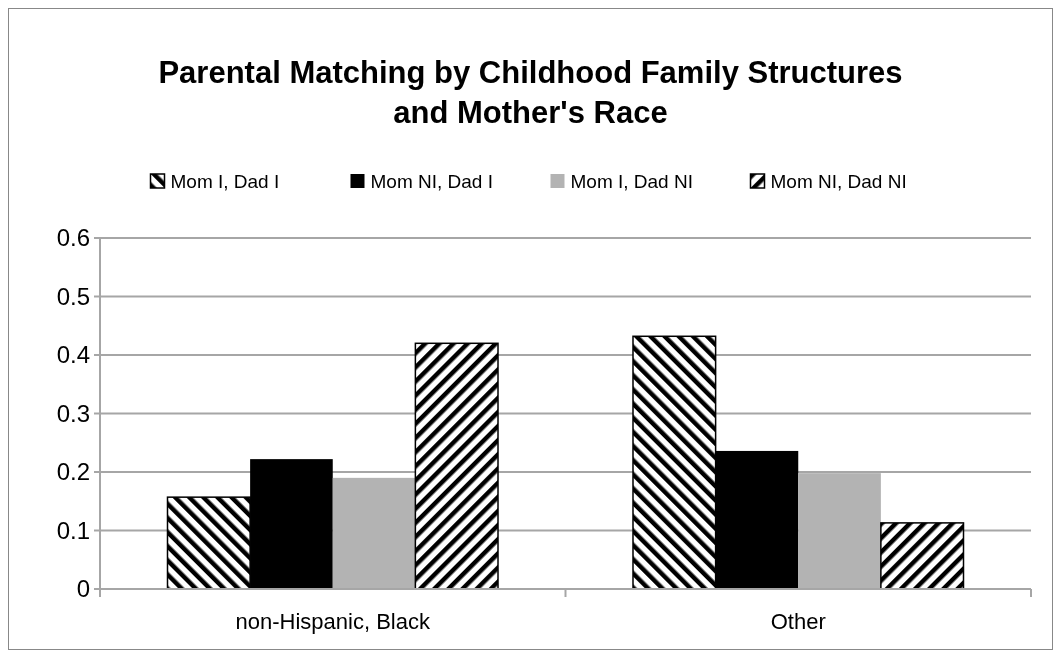 The width and height of the screenshot is (1061, 658). What do you see at coordinates (73, 296) in the screenshot?
I see `y-tick-label: 0.5` at bounding box center [73, 296].